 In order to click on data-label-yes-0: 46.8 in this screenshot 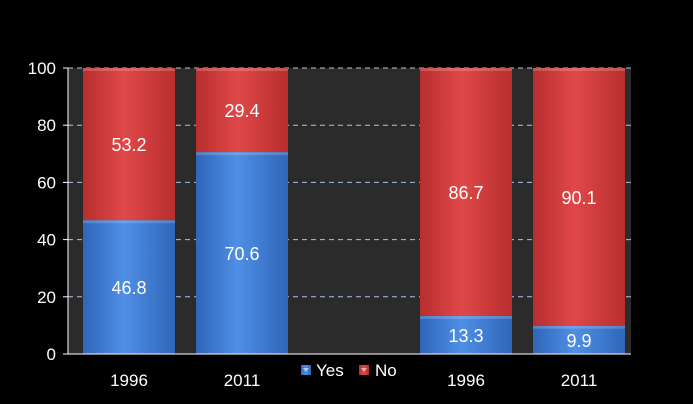, I will do `click(128, 288)`.